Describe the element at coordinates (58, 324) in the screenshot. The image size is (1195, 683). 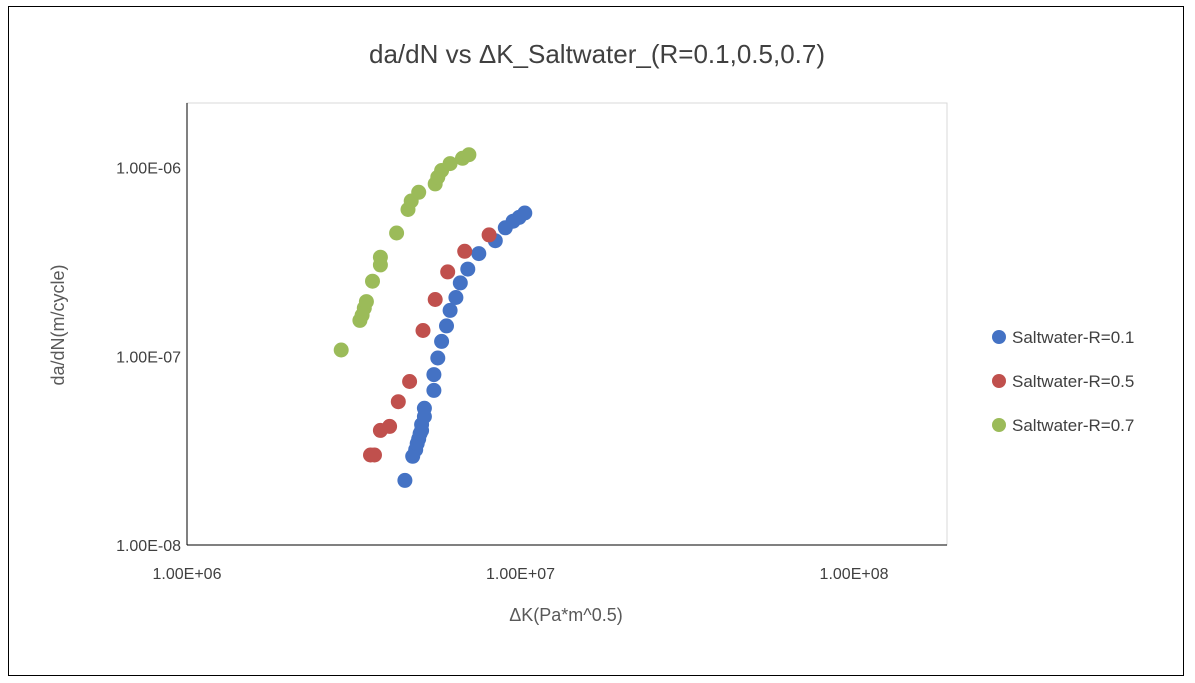
I see `y-axis-label: da/dN(m/cycle)` at that location.